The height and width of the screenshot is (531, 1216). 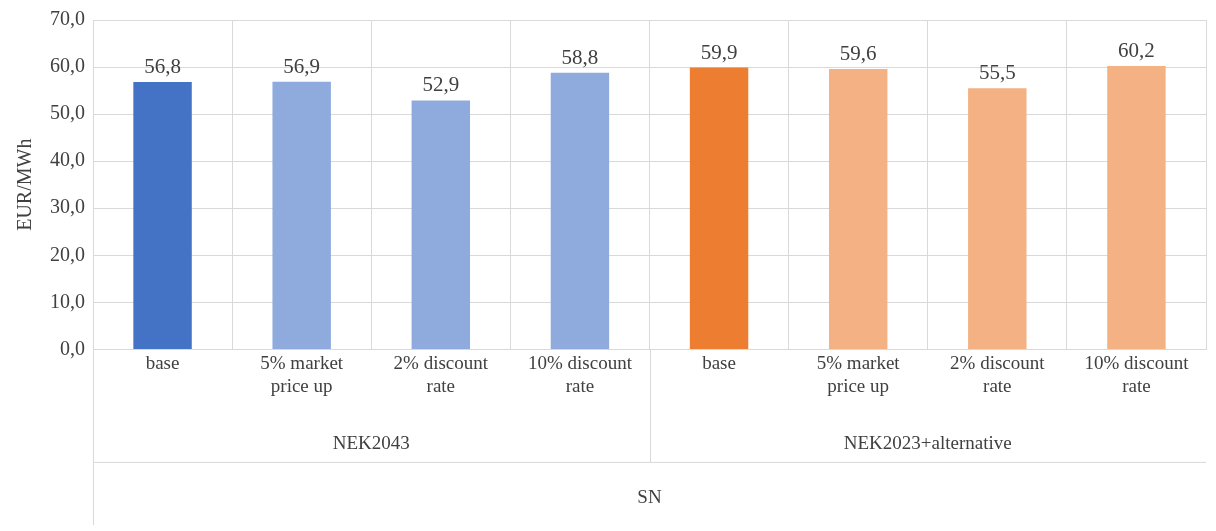 I want to click on data-label: 58,8, so click(x=580, y=56).